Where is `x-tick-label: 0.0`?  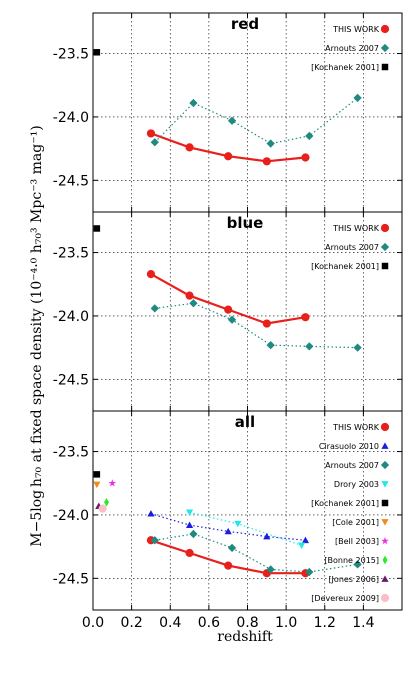
x-tick-label: 0.0 is located at coordinates (93, 623).